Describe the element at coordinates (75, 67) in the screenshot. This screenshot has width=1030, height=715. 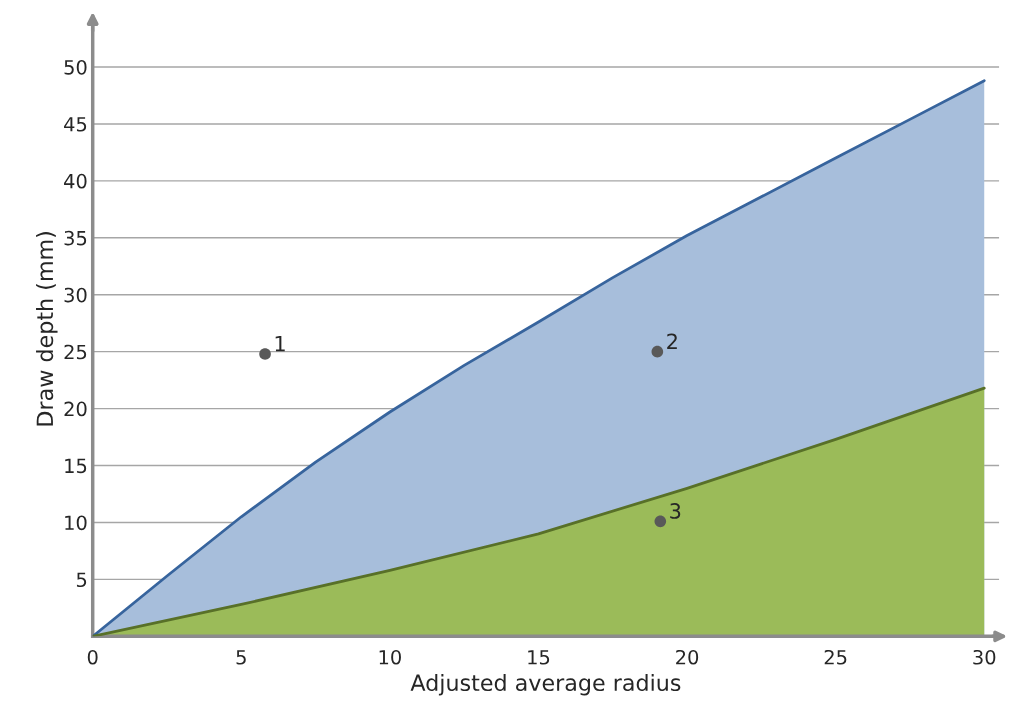
I see `y-tick-label: 50` at that location.